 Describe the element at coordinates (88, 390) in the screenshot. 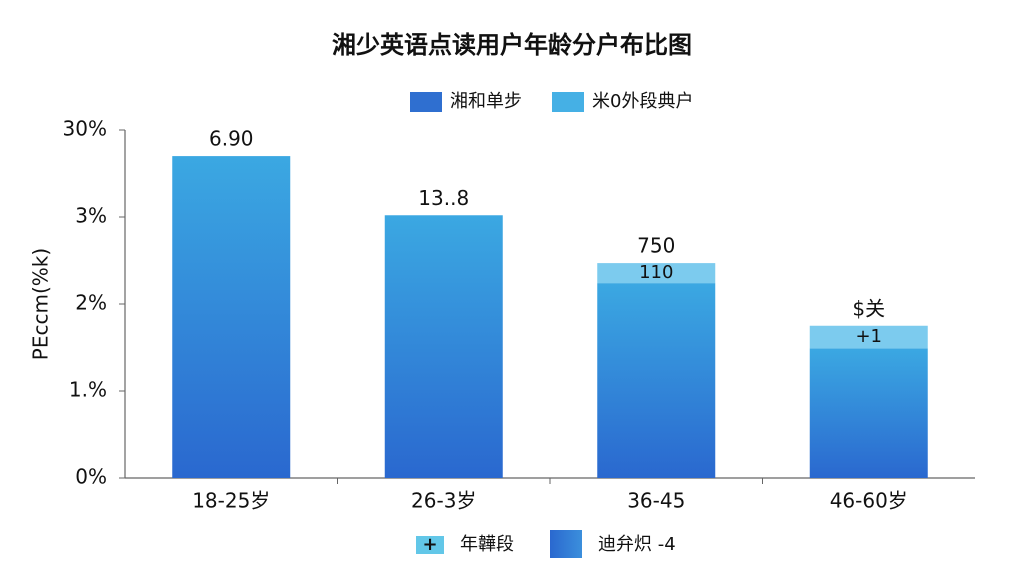

I see `y-tick-label: 1.%` at that location.